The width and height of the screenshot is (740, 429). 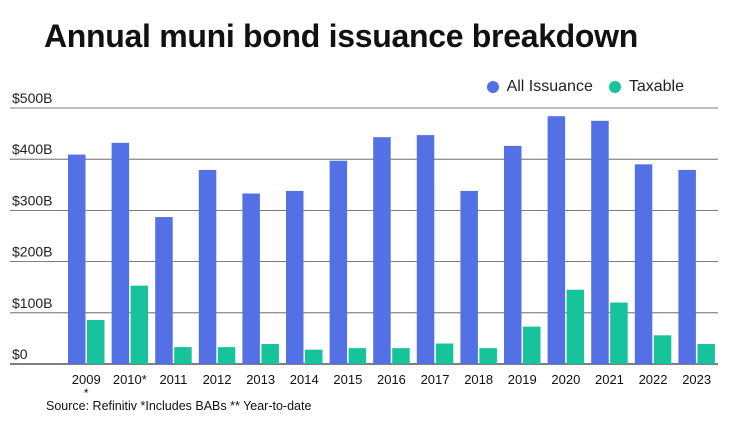 What do you see at coordinates (86, 393) in the screenshot?
I see `x-tick-note: *` at bounding box center [86, 393].